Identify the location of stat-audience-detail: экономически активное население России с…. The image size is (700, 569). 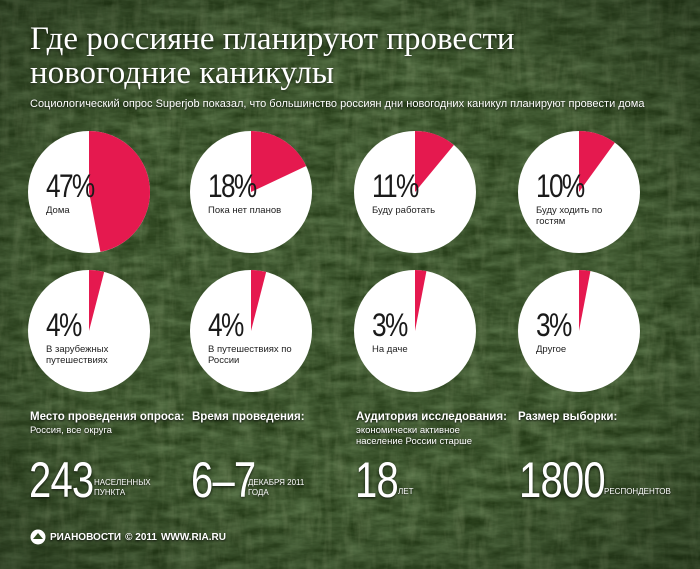
(414, 436).